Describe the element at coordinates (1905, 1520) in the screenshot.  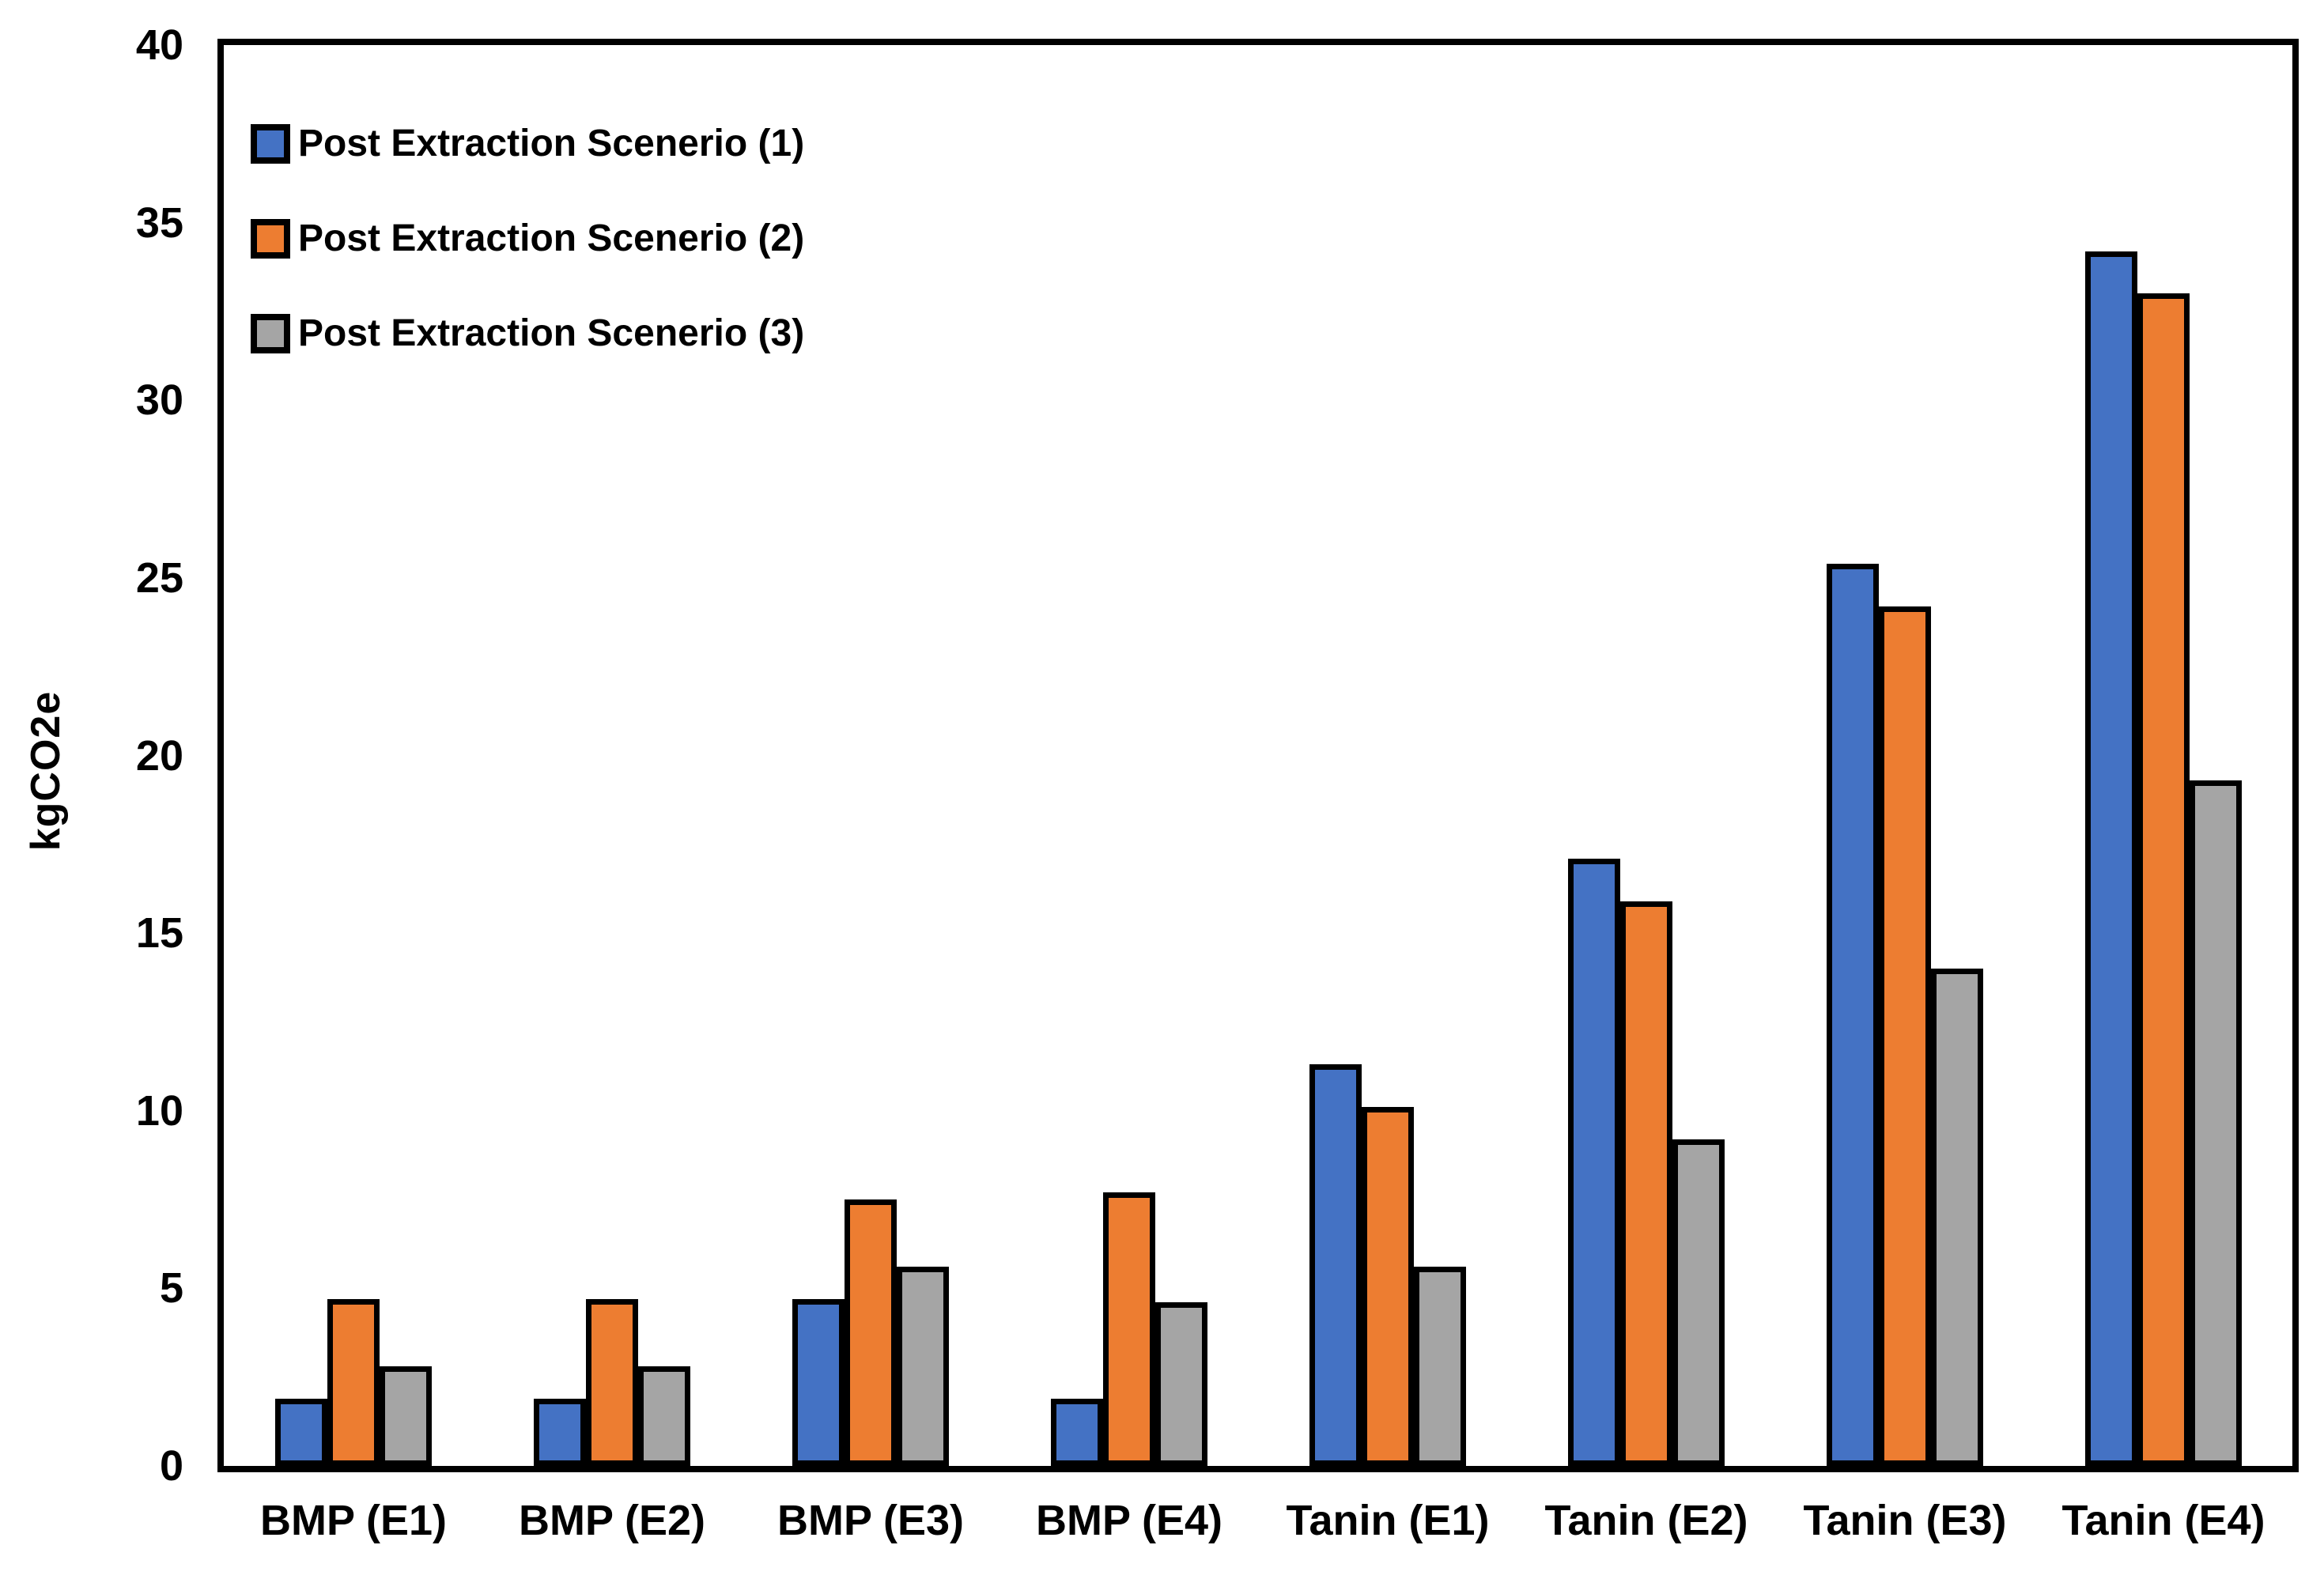
I see `x-axis-label: Tanin (E3)` at that location.